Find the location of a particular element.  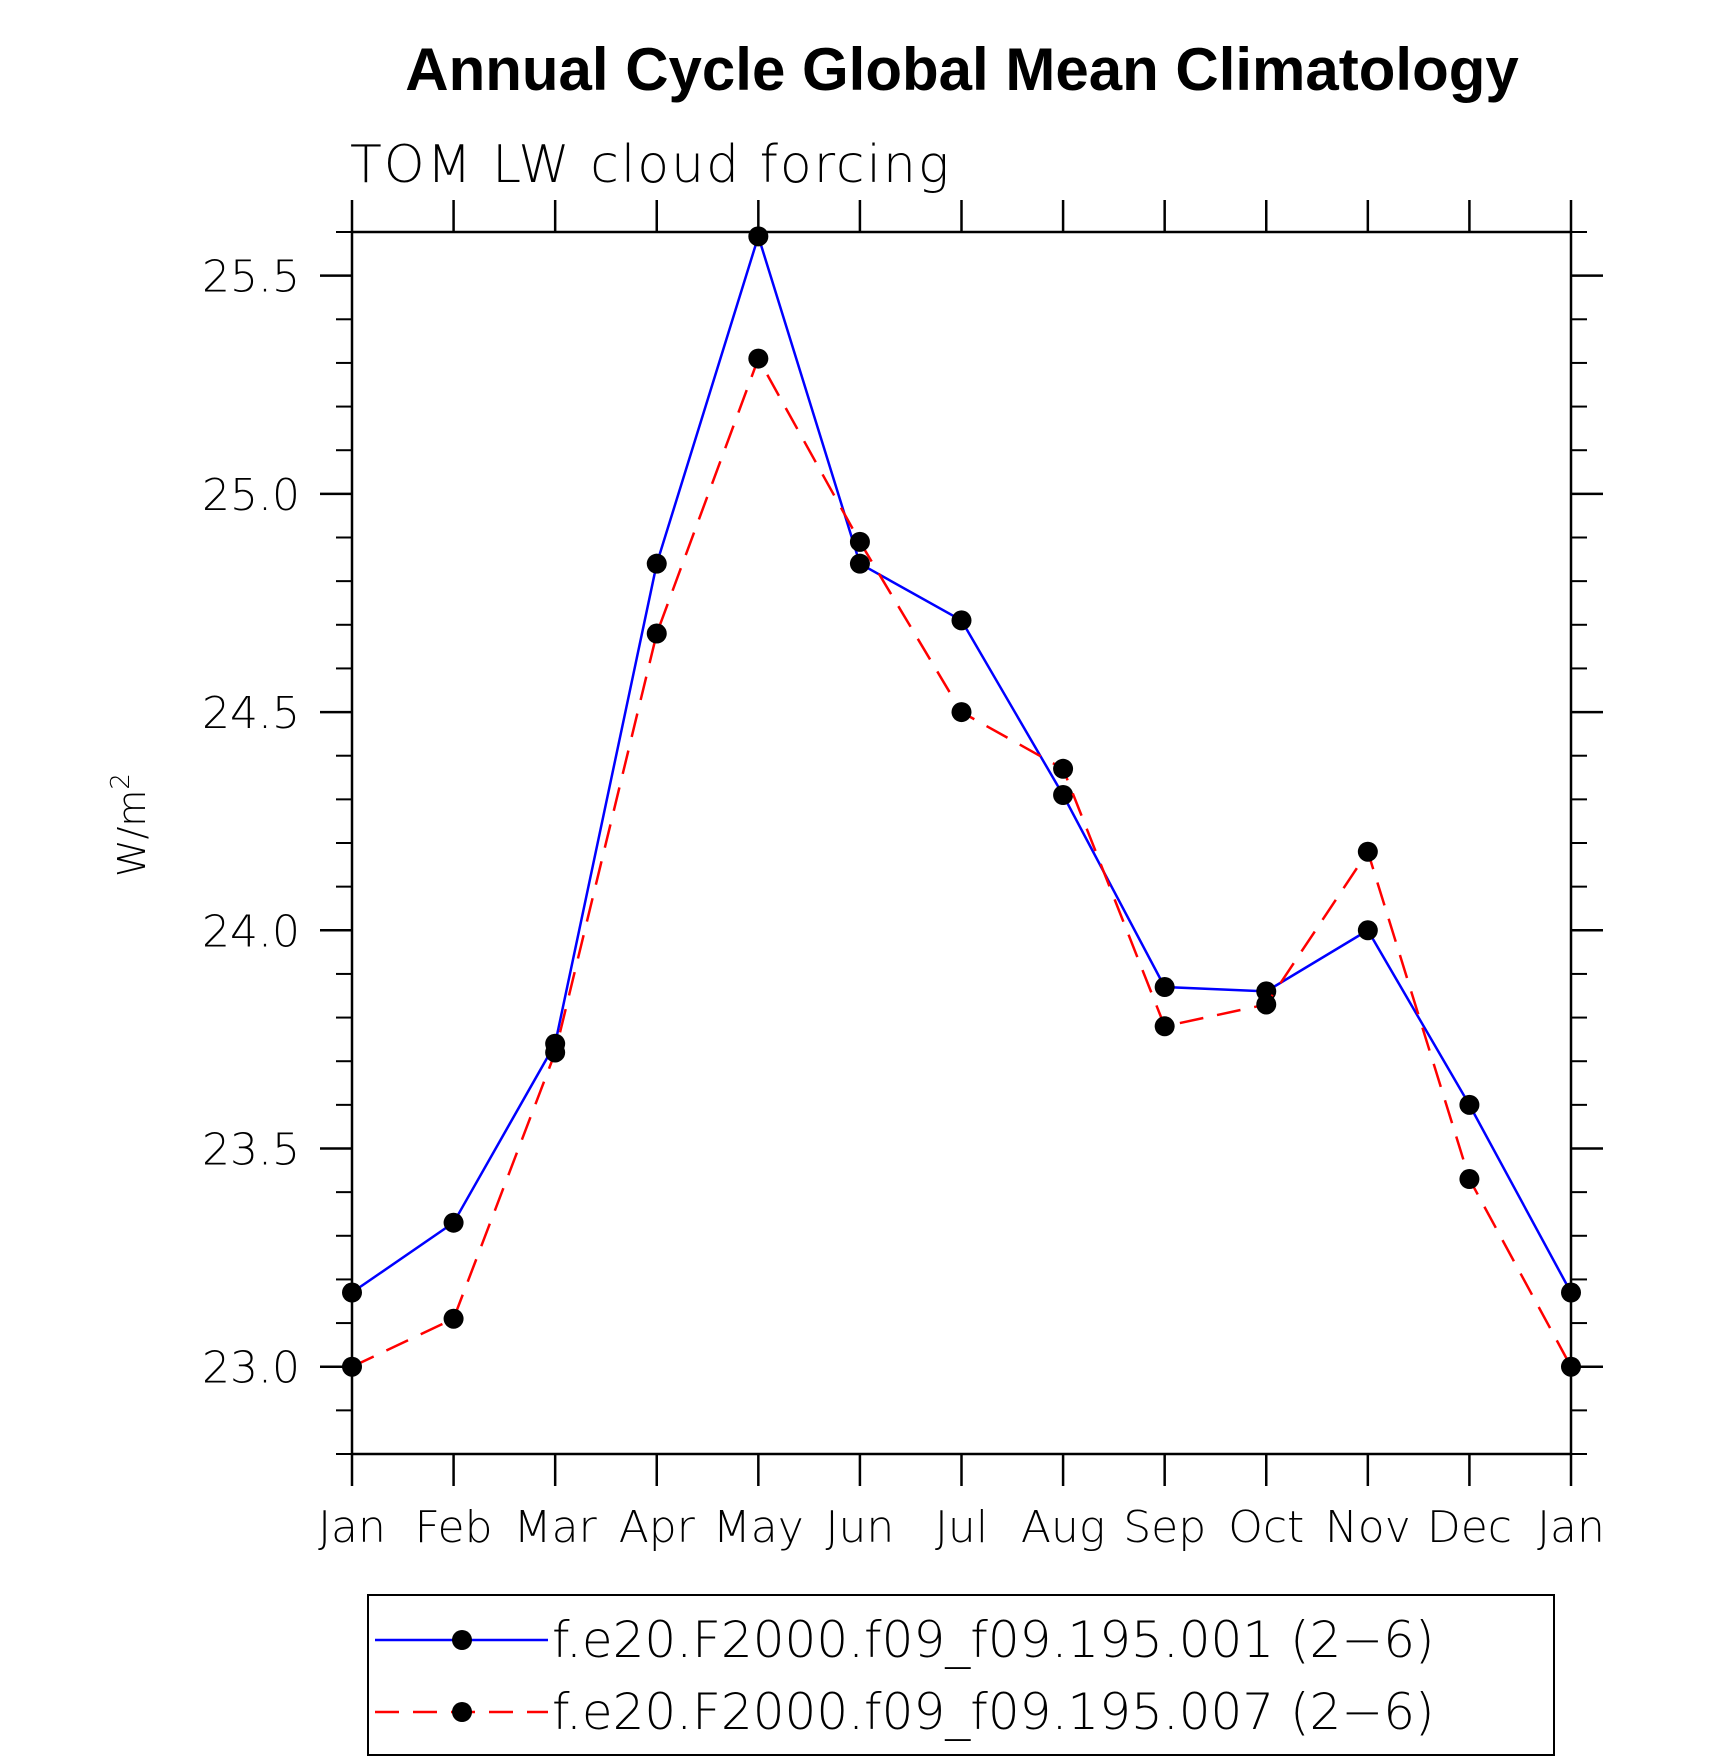

x-tick-label: Apr is located at coordinates (657, 1527).